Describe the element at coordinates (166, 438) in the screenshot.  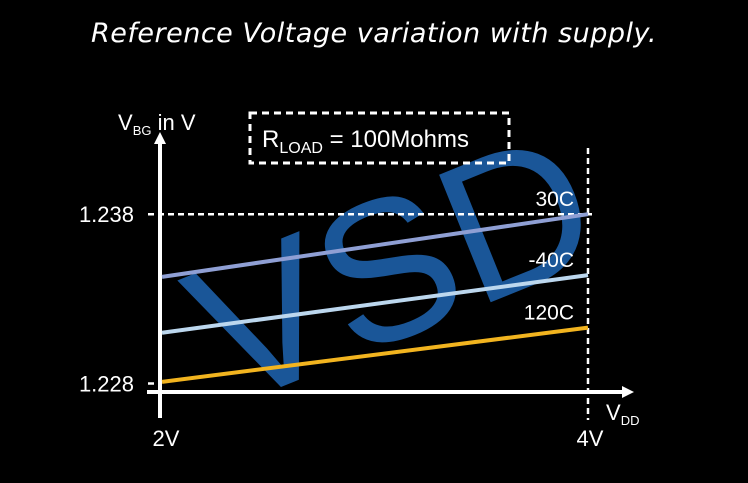
I see `x-tick-label-0: 2V` at that location.